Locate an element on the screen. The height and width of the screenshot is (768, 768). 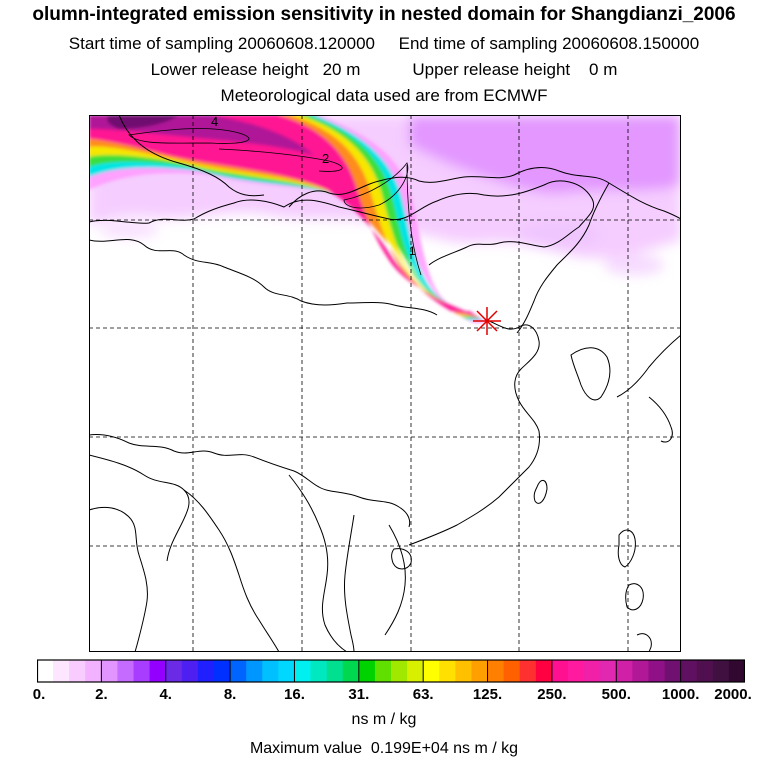
color-scale-bar is located at coordinates (391, 671).